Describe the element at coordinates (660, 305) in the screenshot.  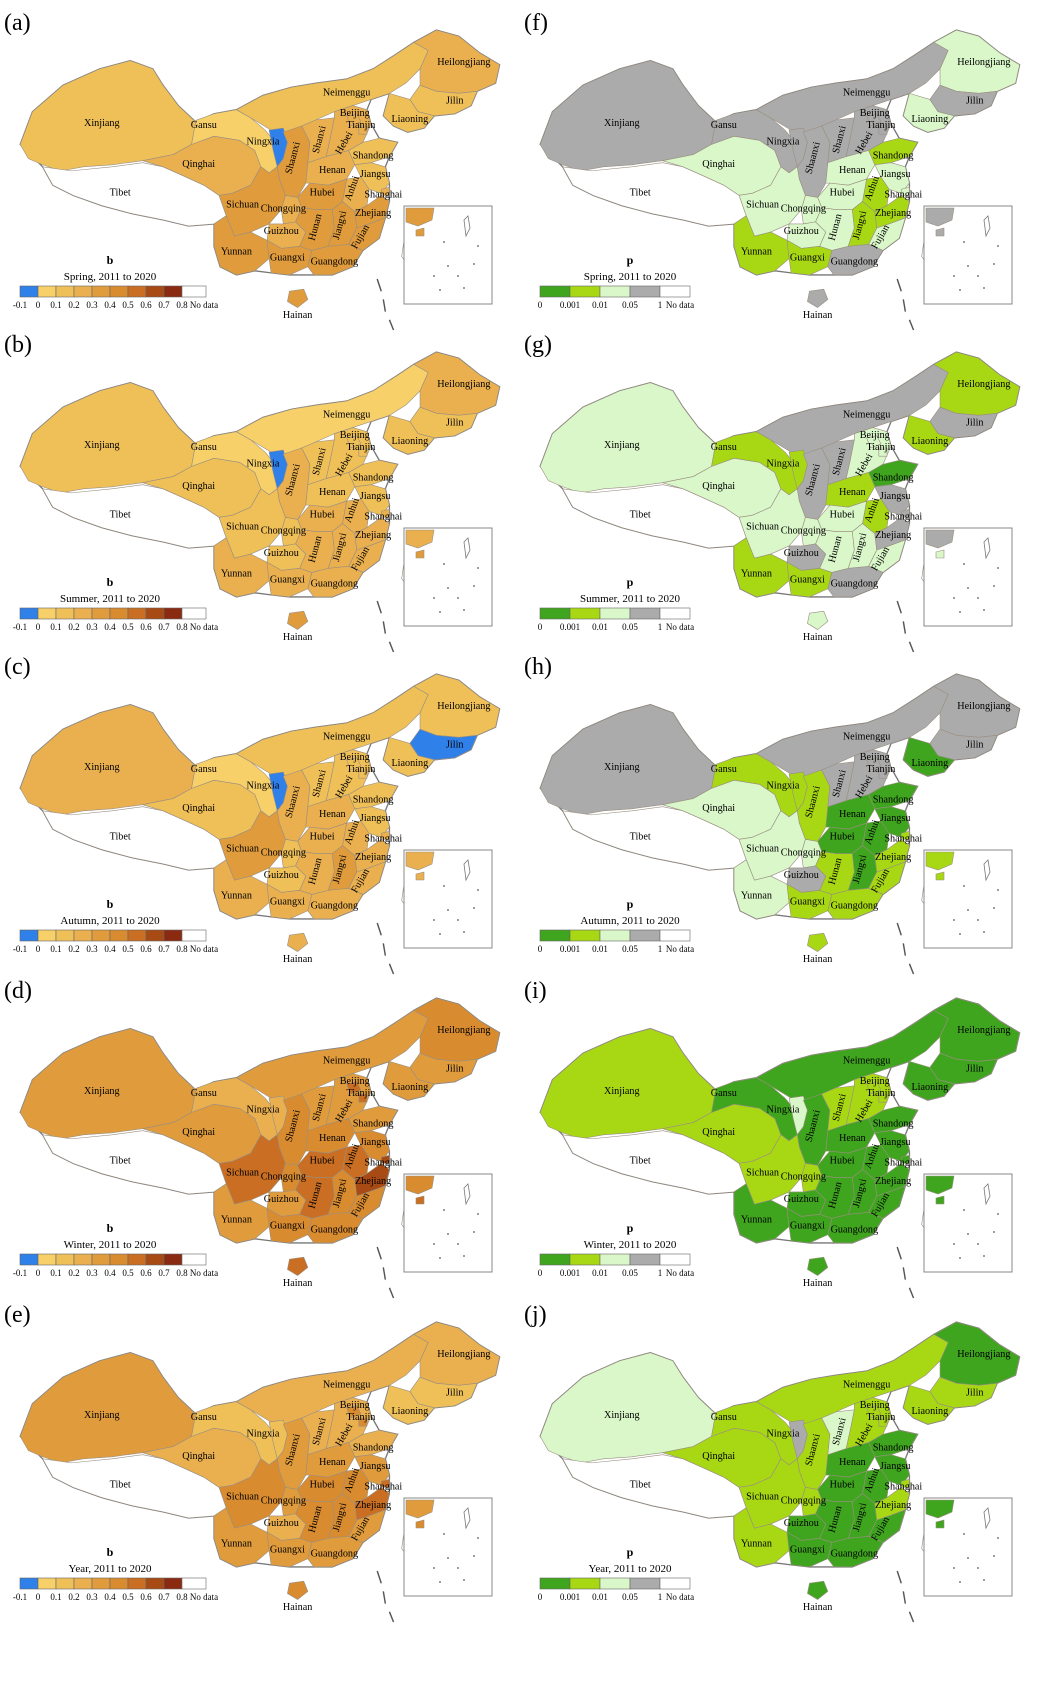
I see `legend-tick: 1` at that location.